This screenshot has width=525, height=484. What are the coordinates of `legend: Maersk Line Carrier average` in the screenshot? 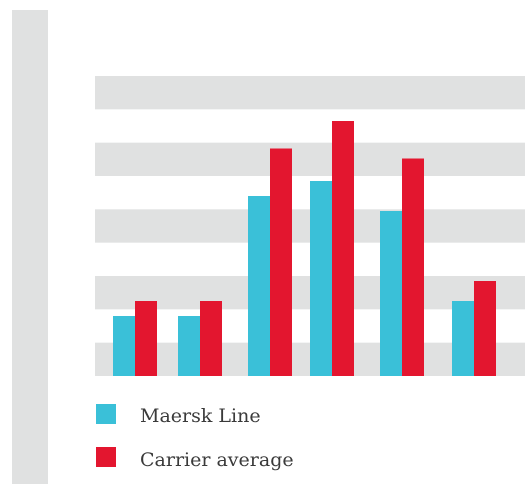 It's located at (195, 437).